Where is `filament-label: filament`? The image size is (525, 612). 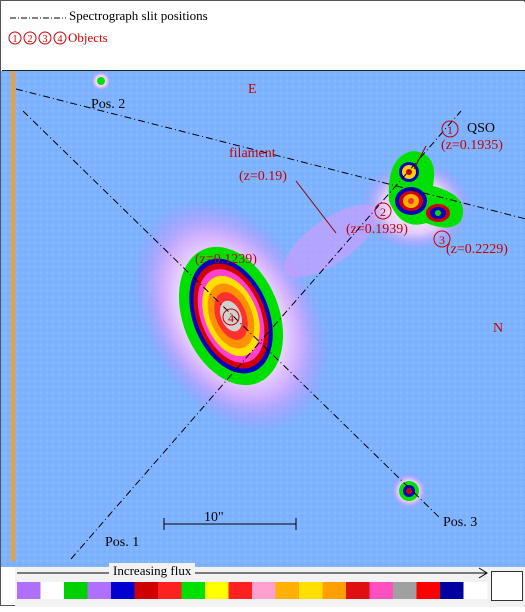 filament-label: filament is located at coordinates (252, 153).